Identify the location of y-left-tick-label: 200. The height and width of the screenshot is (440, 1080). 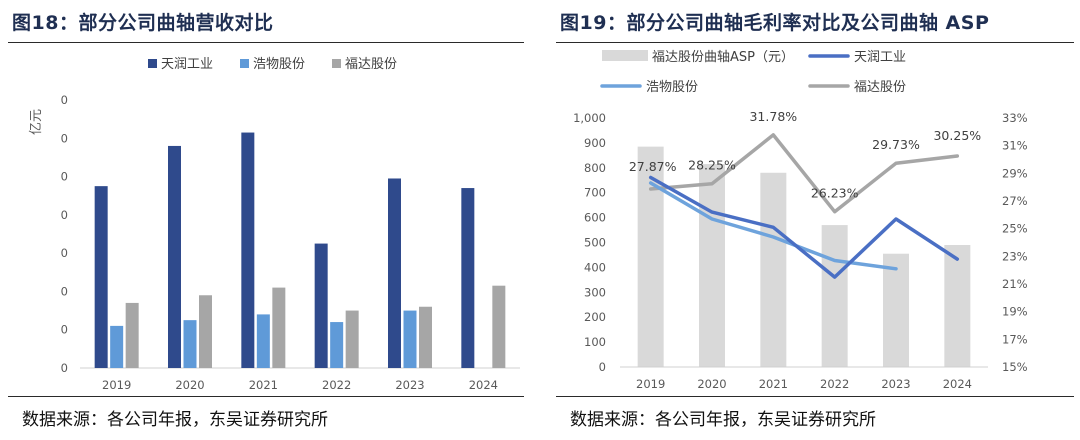
(595, 317).